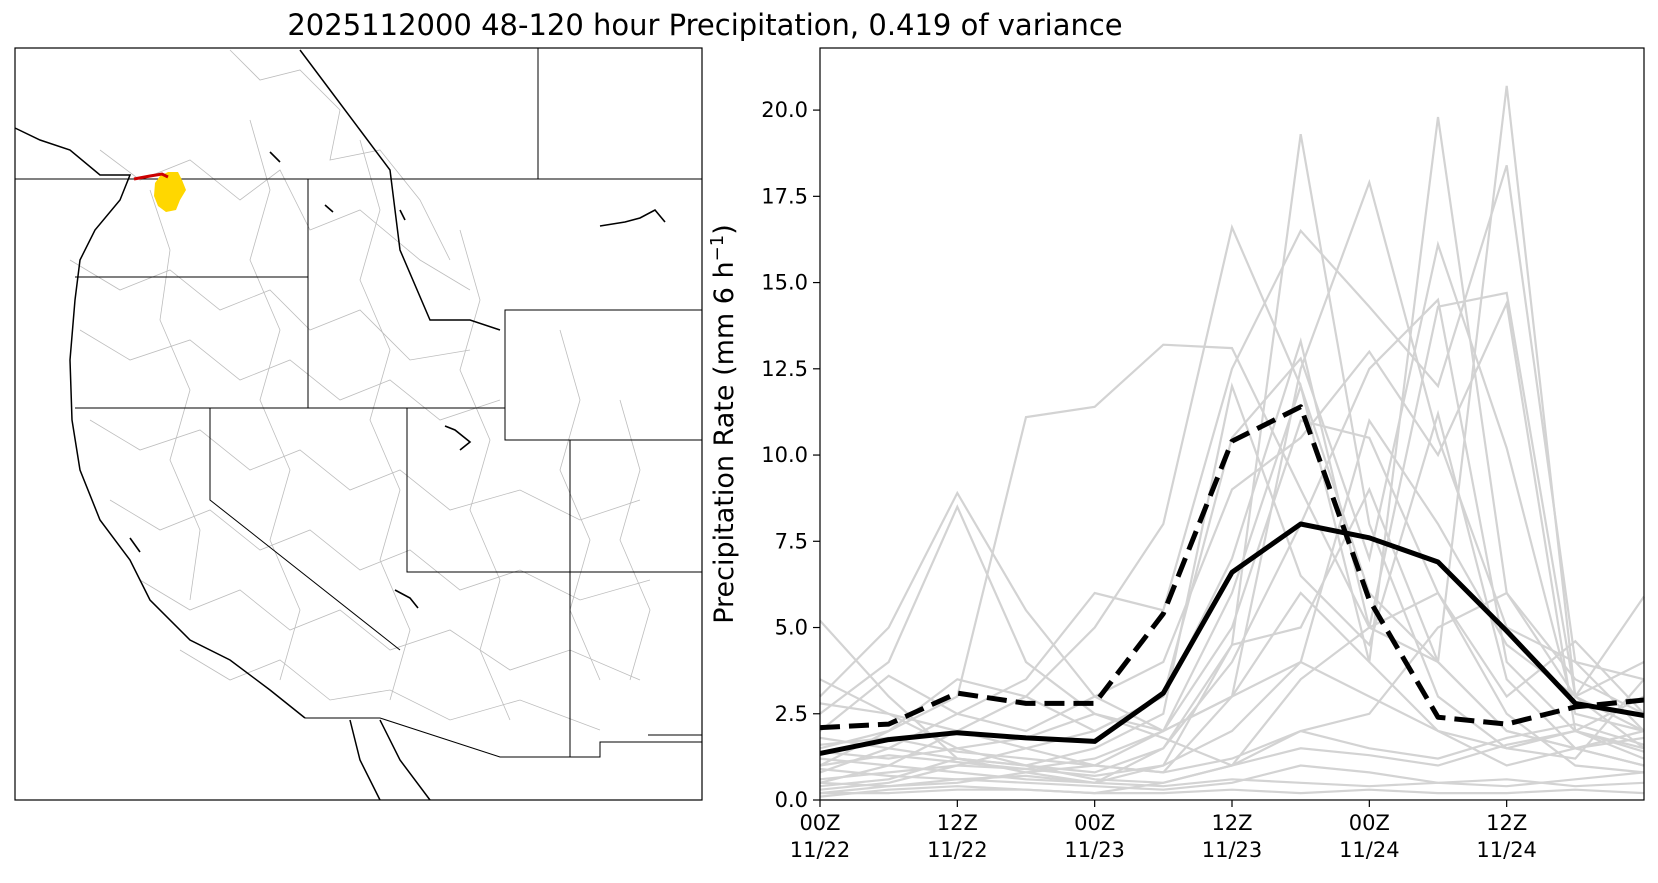 The width and height of the screenshot is (1658, 883). Describe the element at coordinates (159, 192) in the screenshot. I see `highlight-basin` at that location.